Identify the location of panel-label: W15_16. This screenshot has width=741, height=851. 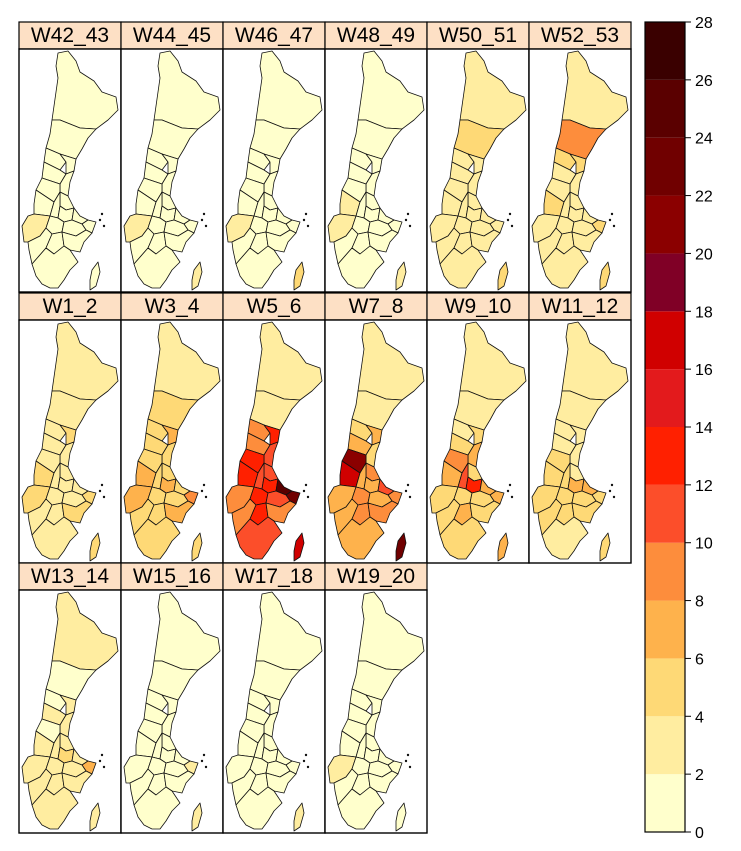
(172, 576).